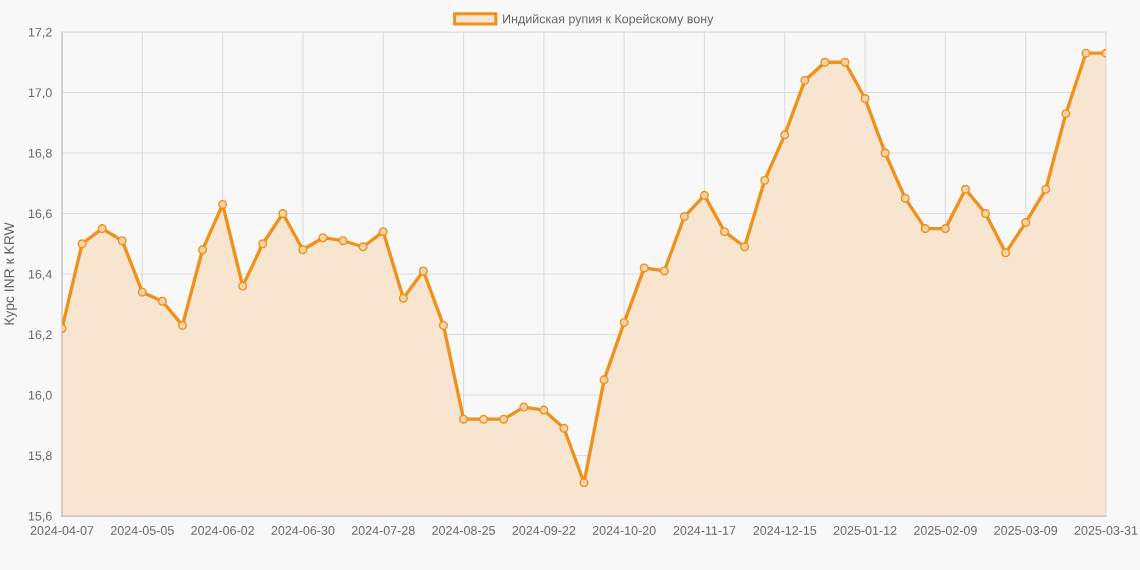 The height and width of the screenshot is (570, 1140). What do you see at coordinates (40, 93) in the screenshot?
I see `y-tick-label: 17,0` at bounding box center [40, 93].